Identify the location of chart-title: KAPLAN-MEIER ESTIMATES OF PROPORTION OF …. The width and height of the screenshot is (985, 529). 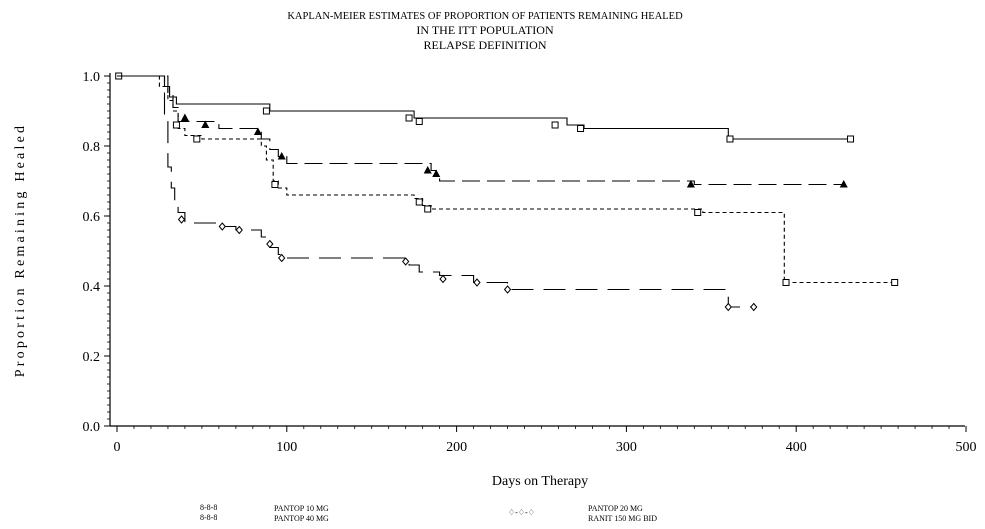
(485, 31).